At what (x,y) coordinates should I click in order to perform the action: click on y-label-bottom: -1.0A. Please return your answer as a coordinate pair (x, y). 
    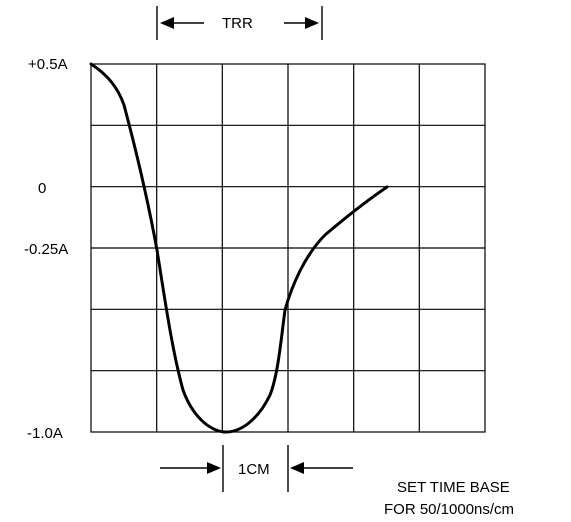
    Looking at the image, I should click on (45, 433).